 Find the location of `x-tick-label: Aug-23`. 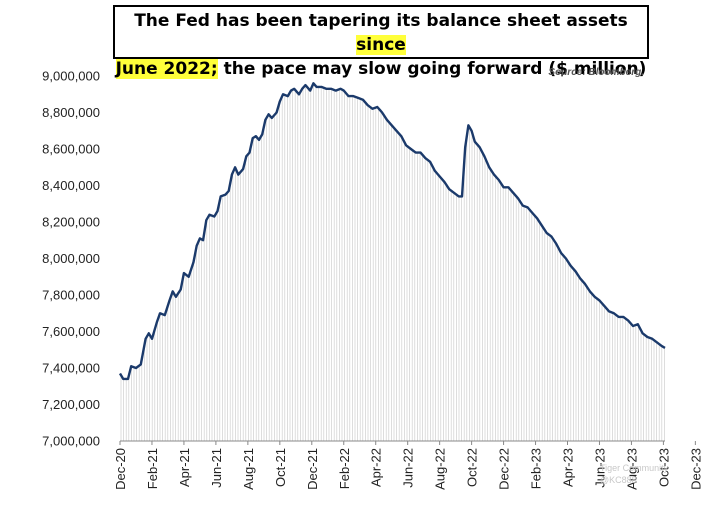

x-tick-label: Aug-23 is located at coordinates (631, 469).